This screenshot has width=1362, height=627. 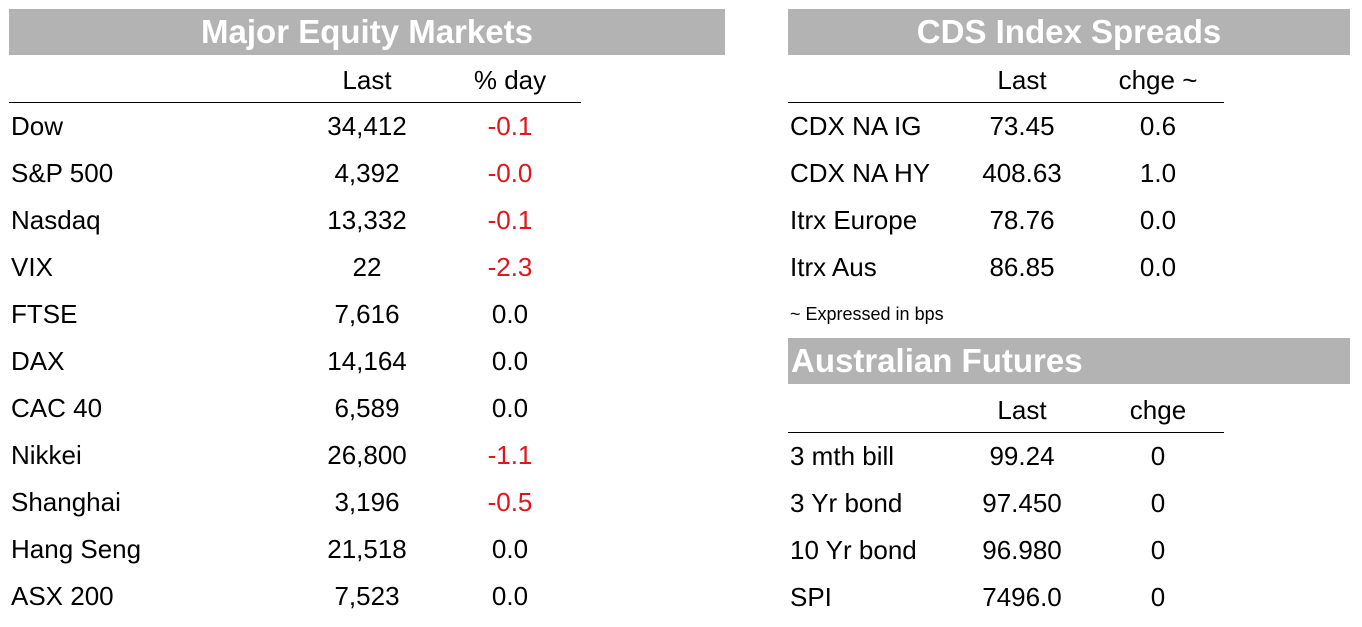 I want to click on equity-row-last: 3,196, so click(x=367, y=502).